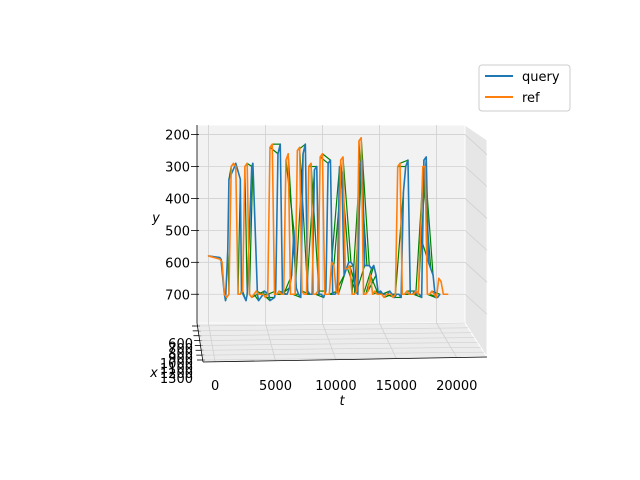  I want to click on x-tick-label: 15000, so click(396, 386).